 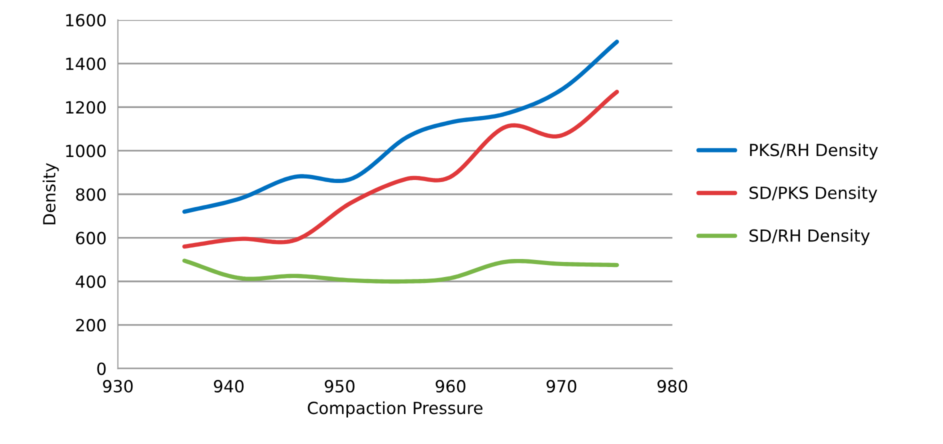 What do you see at coordinates (86, 20) in the screenshot?
I see `y-tick-label: 1600` at bounding box center [86, 20].